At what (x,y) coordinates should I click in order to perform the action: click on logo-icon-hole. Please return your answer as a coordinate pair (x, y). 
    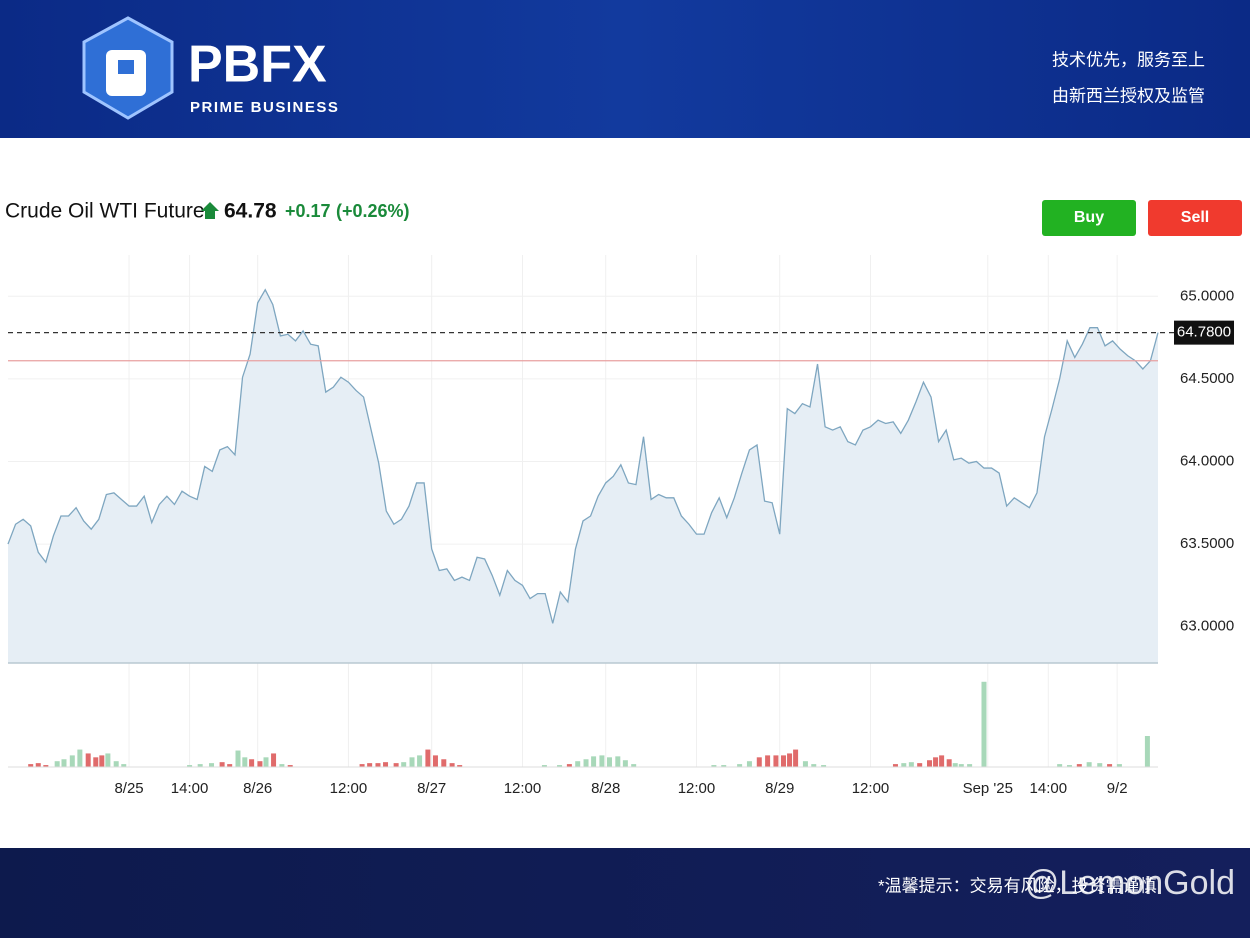
    Looking at the image, I should click on (126, 67).